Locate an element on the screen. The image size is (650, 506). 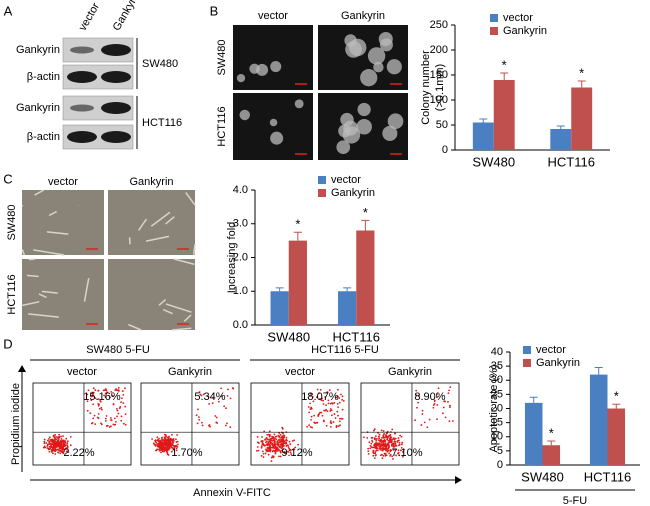
y-tick-label: 150 is located at coordinates (439, 75).